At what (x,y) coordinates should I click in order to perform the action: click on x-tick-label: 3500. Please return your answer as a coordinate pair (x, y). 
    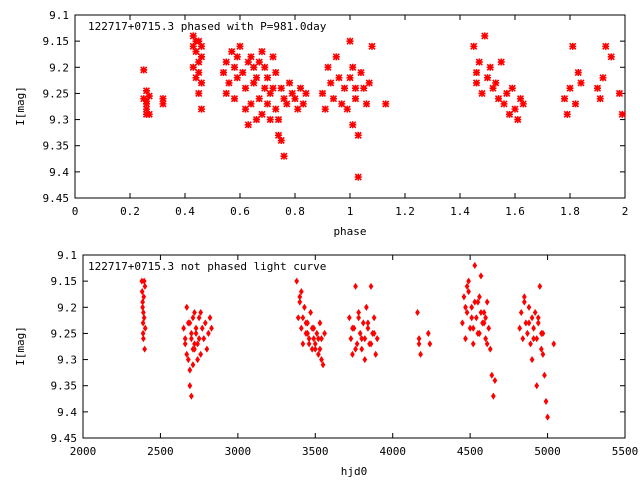
    Looking at the image, I should click on (315, 451).